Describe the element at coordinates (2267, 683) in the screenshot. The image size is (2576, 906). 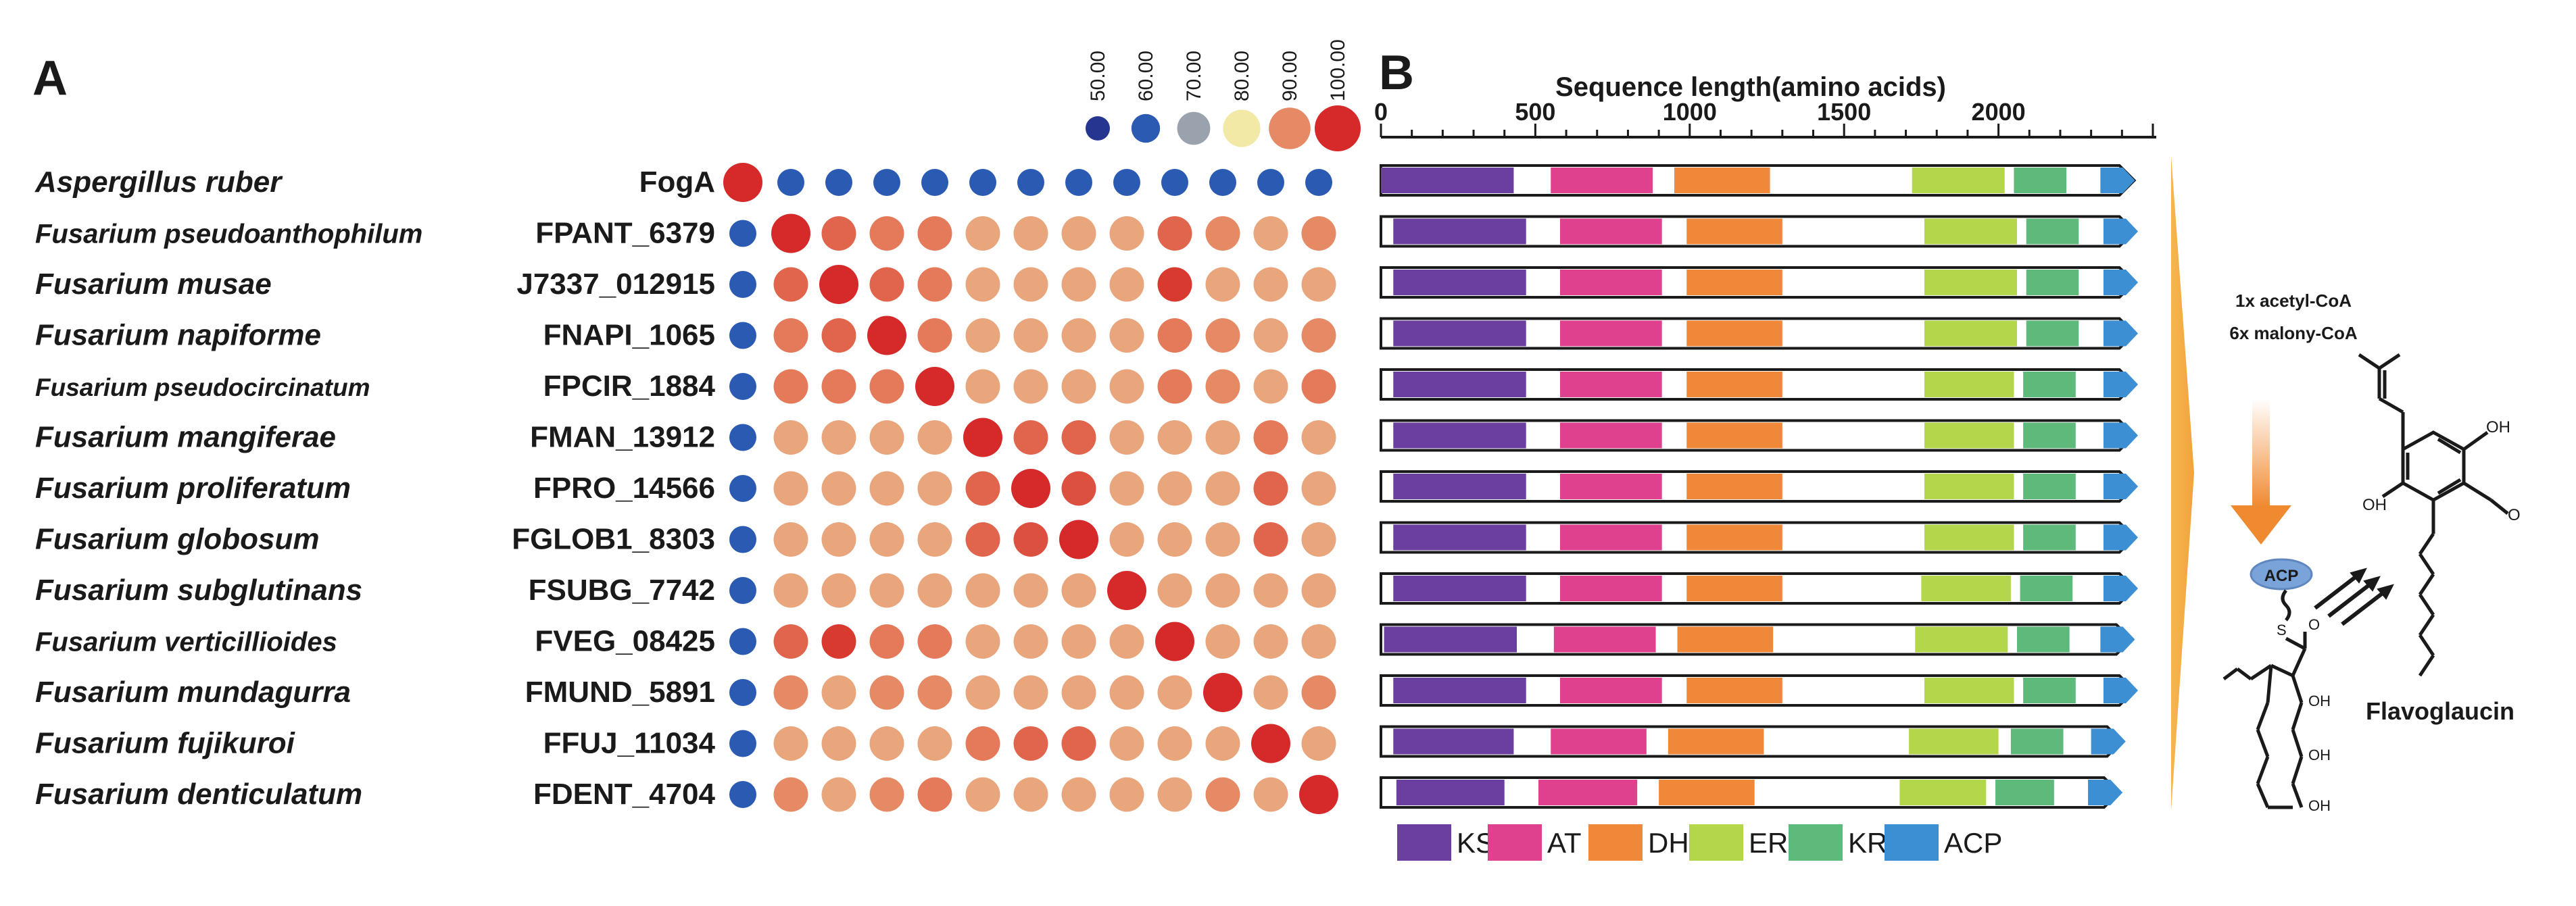
I see `acp-intermediate-structure` at that location.